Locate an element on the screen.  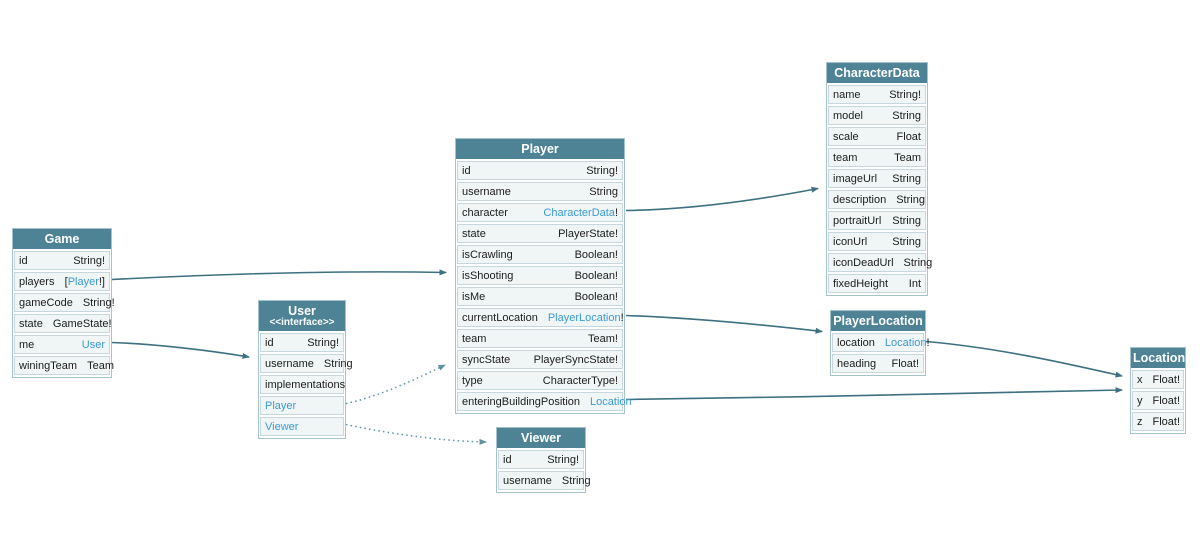
field-row-game-players: players [Player!] is located at coordinates (62, 281).